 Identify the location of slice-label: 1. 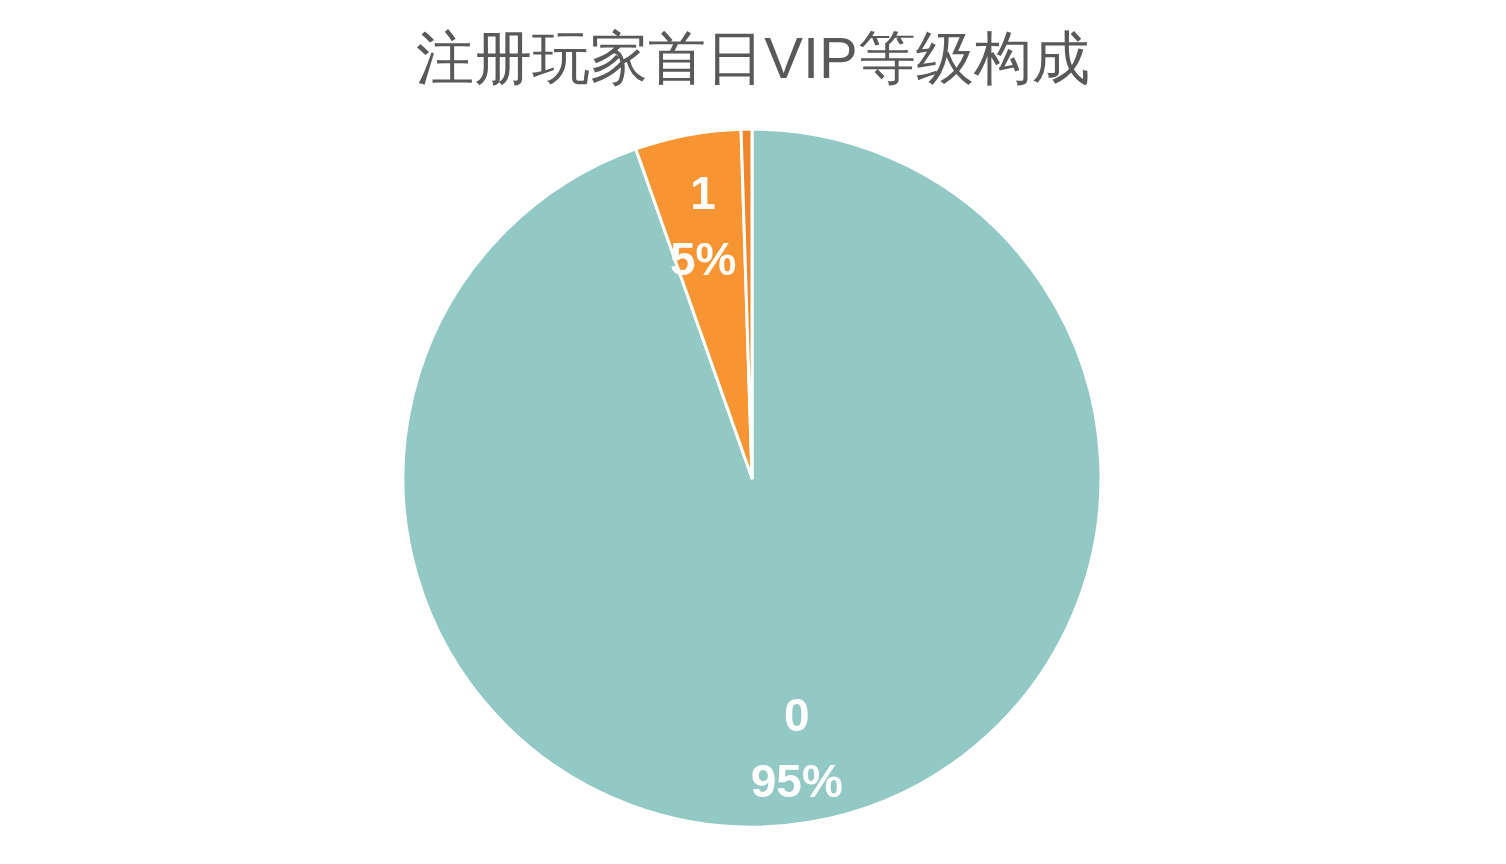
(703, 193).